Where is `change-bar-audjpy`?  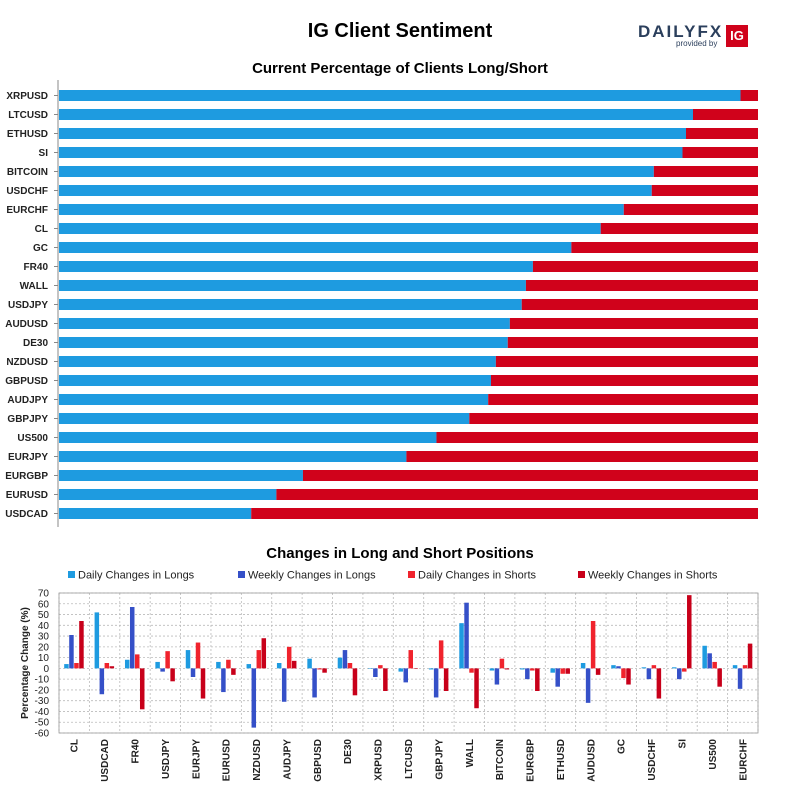 change-bar-audjpy is located at coordinates (289, 657).